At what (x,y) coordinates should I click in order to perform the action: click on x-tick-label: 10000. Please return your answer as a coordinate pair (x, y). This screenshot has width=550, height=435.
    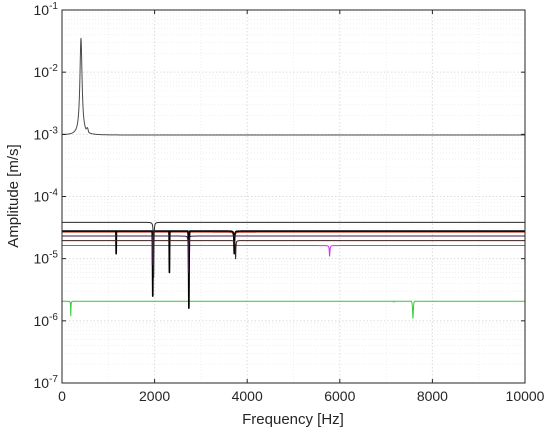
    Looking at the image, I should click on (525, 396).